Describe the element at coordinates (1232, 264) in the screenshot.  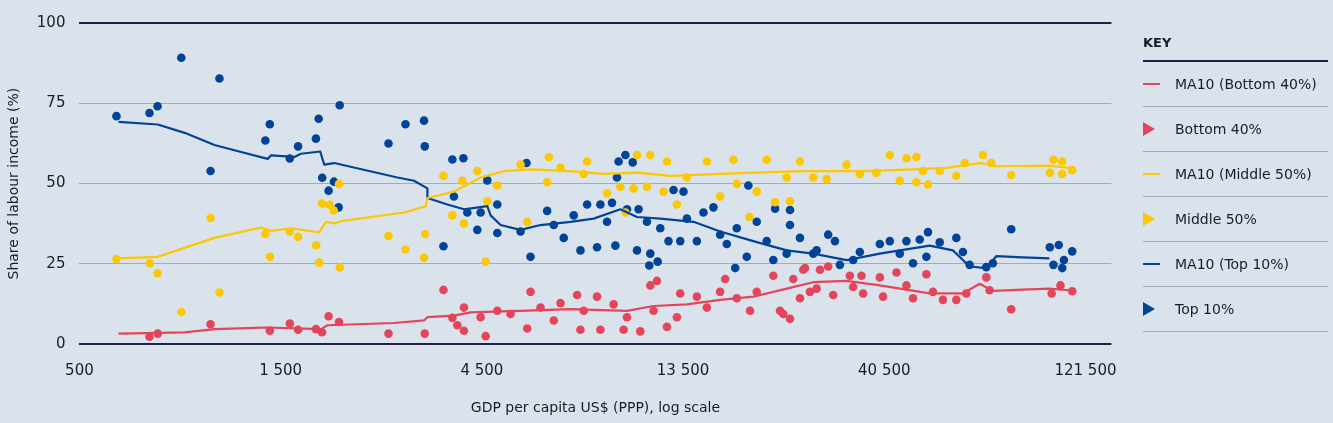
I see `legend-label: MA10 (Top 10%)` at that location.